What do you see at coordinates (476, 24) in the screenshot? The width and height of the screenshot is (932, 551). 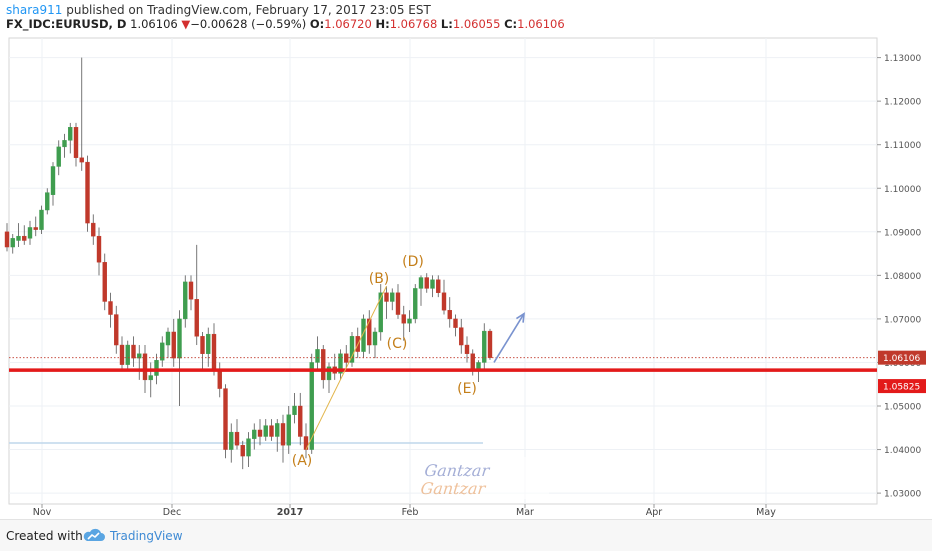 I see `low-value: 1.06055` at bounding box center [476, 24].